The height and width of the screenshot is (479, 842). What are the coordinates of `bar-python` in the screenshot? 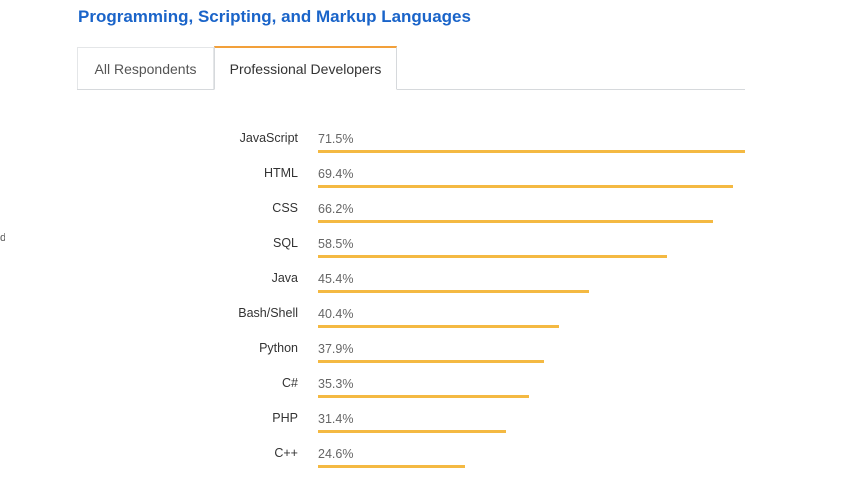 It's located at (431, 361).